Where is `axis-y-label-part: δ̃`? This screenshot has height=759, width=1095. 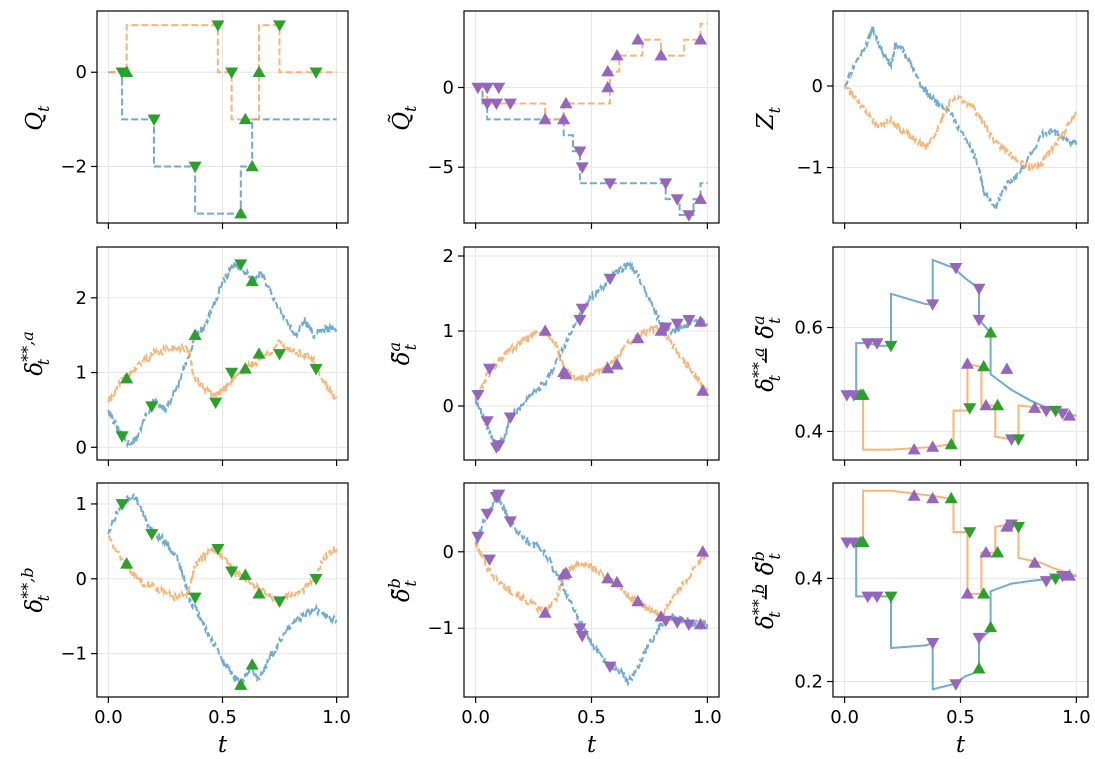
axis-y-label-part: δ̃ is located at coordinates (766, 568).